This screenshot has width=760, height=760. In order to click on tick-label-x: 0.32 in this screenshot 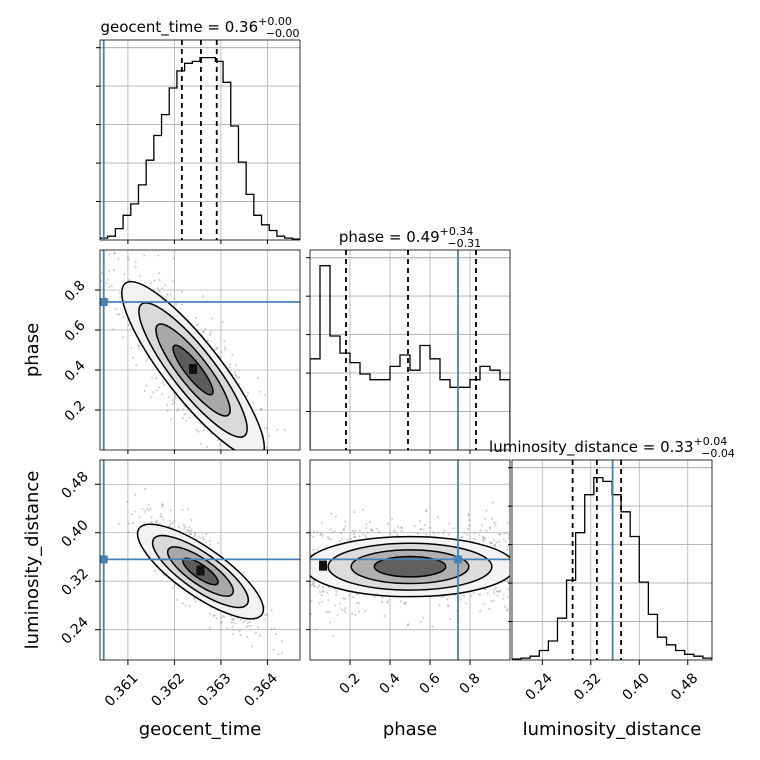, I will do `click(587, 686)`.